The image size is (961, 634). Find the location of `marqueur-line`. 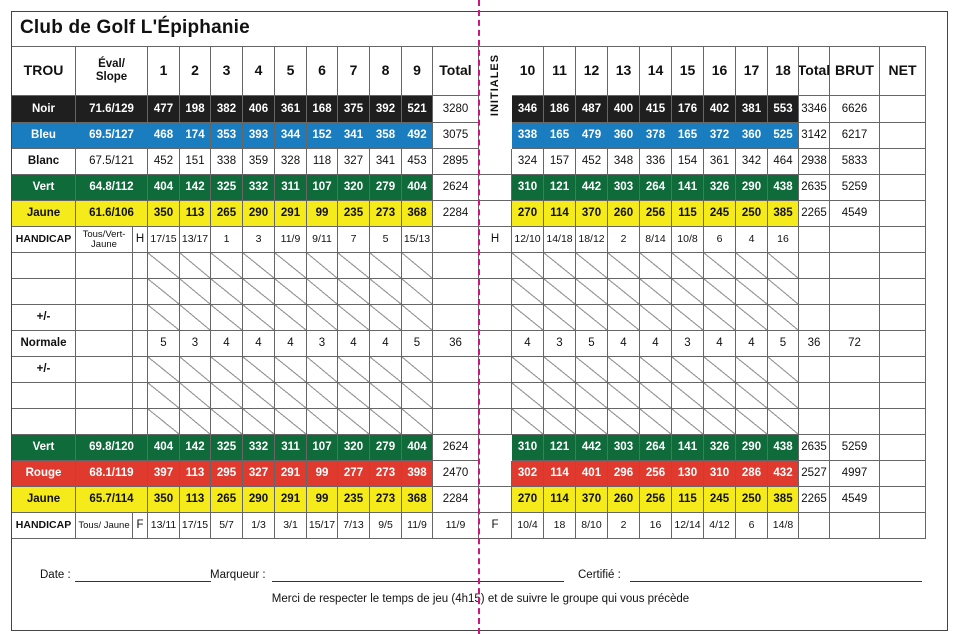

marqueur-line is located at coordinates (418, 581).